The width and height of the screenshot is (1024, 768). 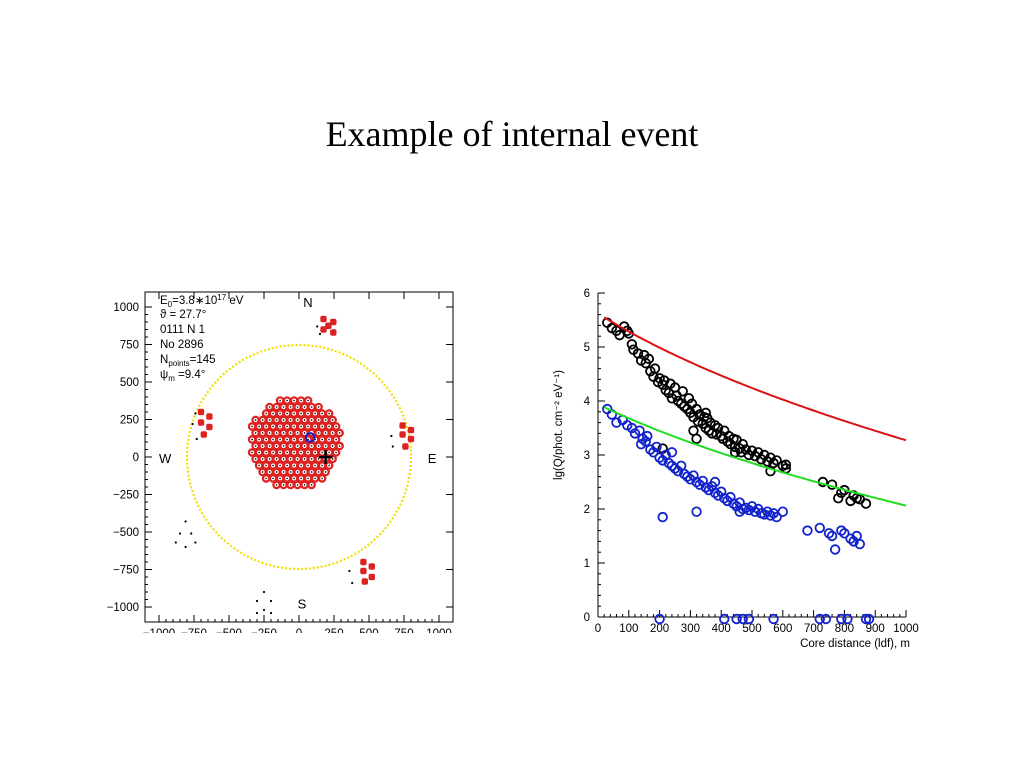 I want to click on info-run: 0111 N 1, so click(x=182, y=330).